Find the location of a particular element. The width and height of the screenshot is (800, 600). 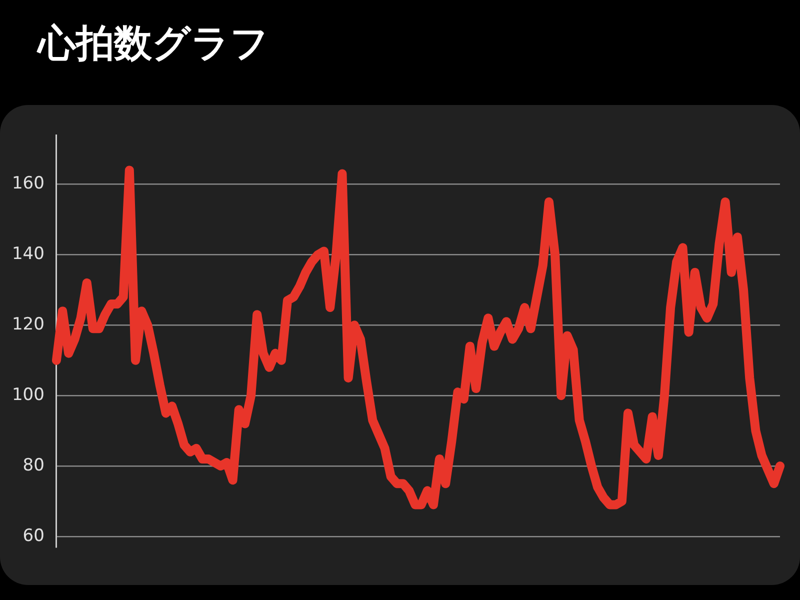

y-tick-label: 140 is located at coordinates (28, 254).